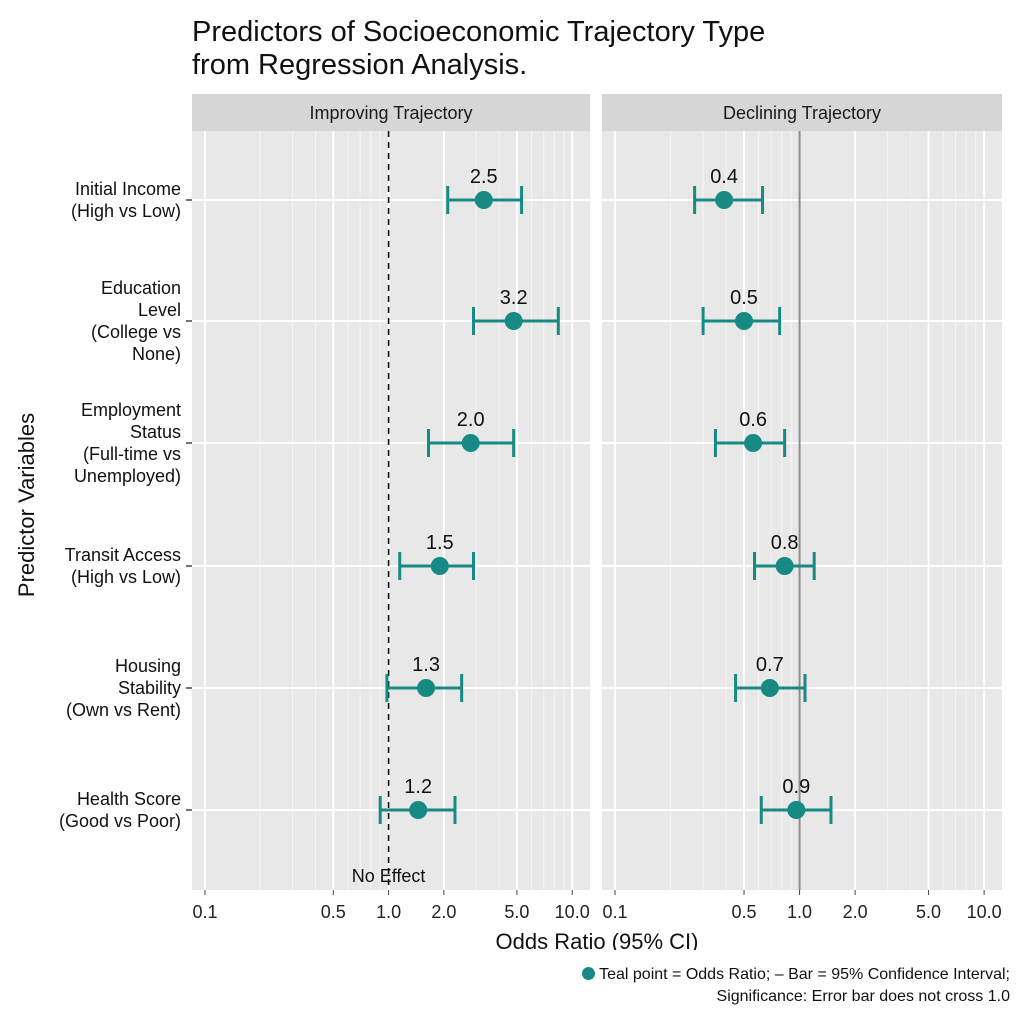 The width and height of the screenshot is (1024, 1024). Describe the element at coordinates (796, 787) in the screenshot. I see `odds-ratio-label: 0.9` at that location.